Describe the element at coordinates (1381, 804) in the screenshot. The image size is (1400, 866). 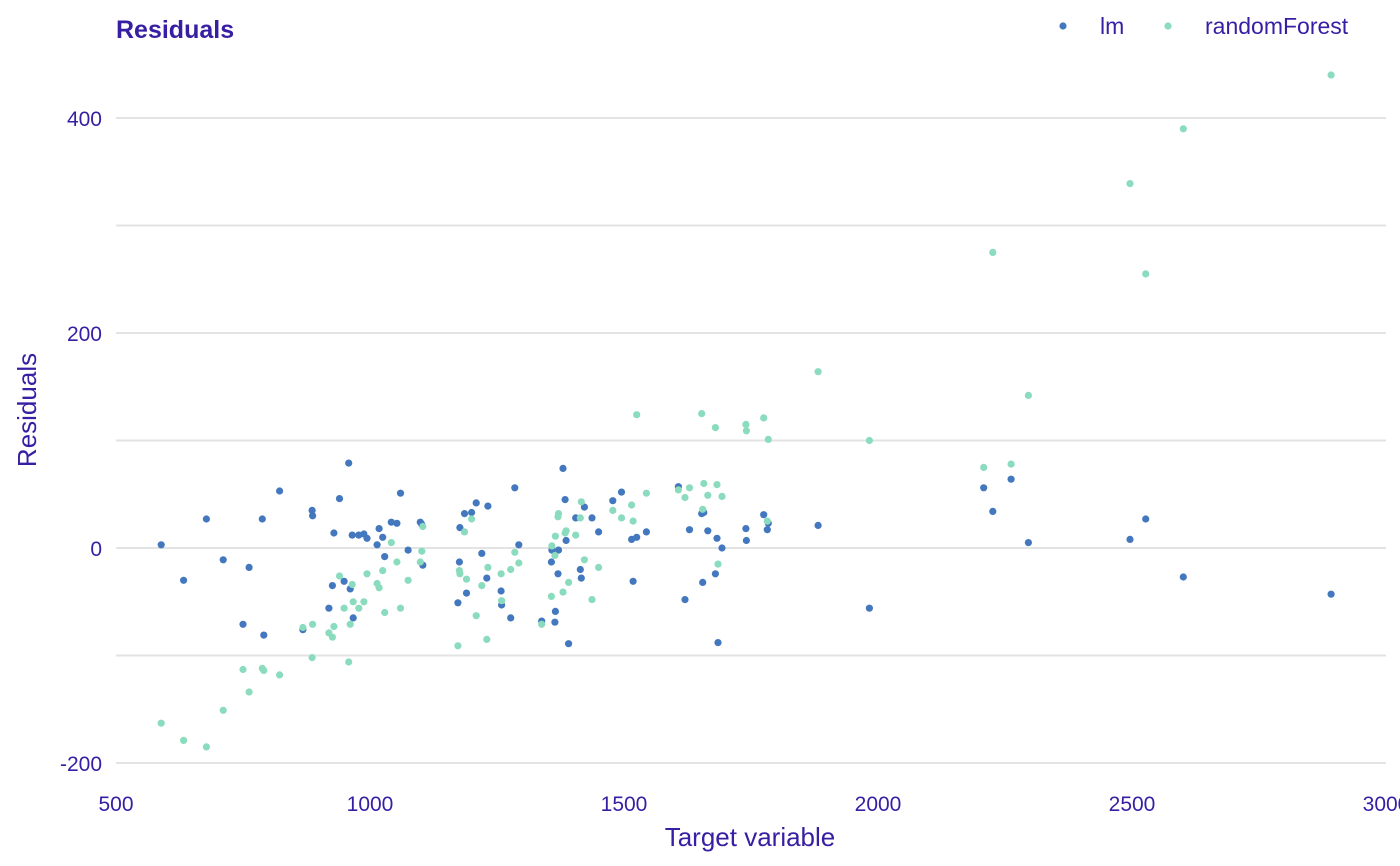
I see `x-tick-label: 3000` at that location.